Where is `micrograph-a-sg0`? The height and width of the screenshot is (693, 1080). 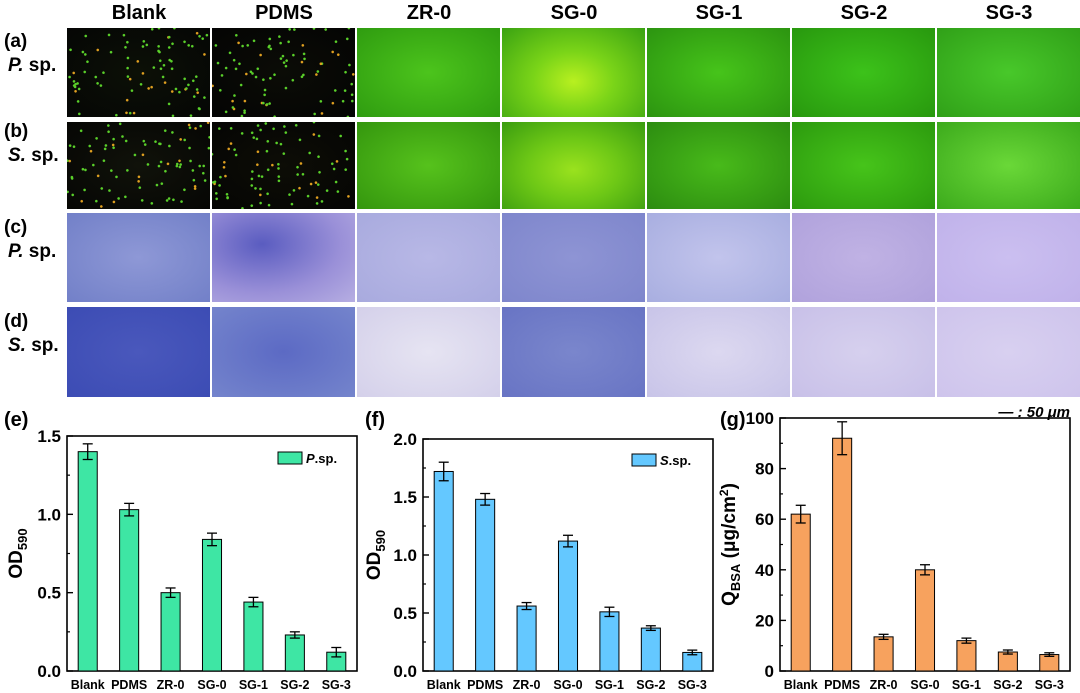 micrograph-a-sg0 is located at coordinates (573, 72).